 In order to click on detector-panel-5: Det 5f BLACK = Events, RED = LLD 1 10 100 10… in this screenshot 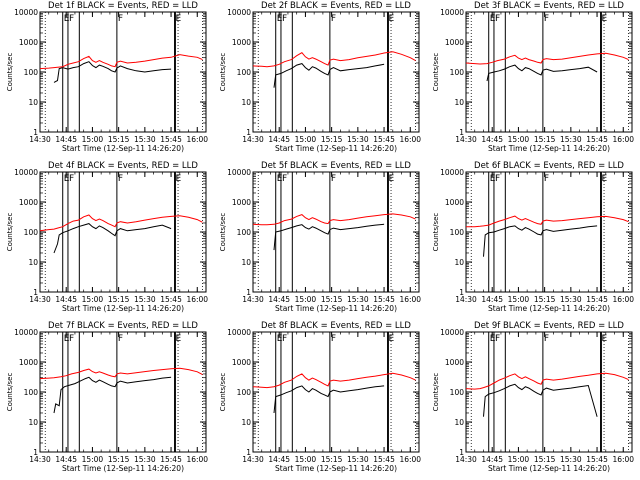, I will do `click(320, 237)`.